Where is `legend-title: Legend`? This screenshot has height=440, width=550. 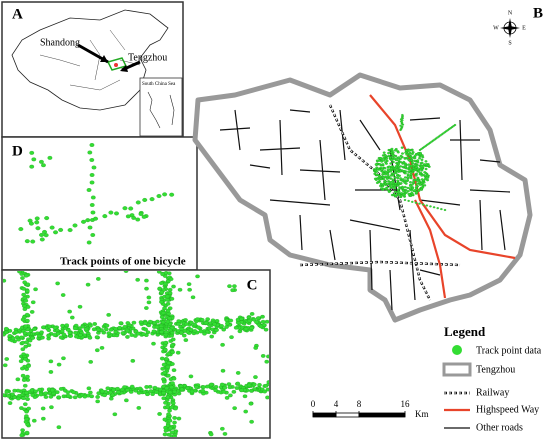
legend-title: Legend is located at coordinates (465, 331).